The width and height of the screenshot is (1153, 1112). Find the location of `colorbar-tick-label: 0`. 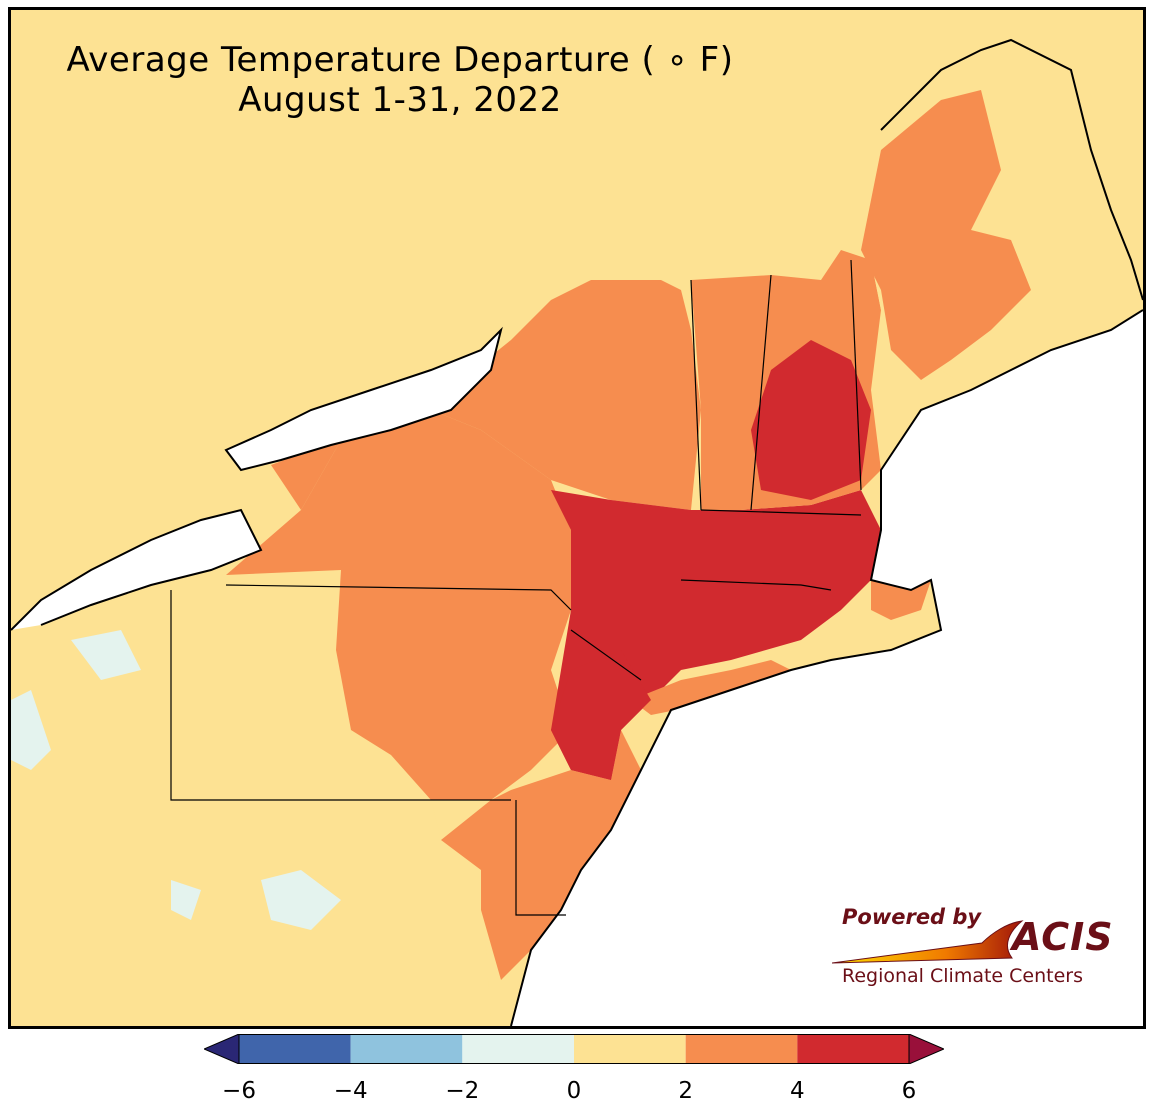

colorbar-tick-label: 0 is located at coordinates (574, 1091).